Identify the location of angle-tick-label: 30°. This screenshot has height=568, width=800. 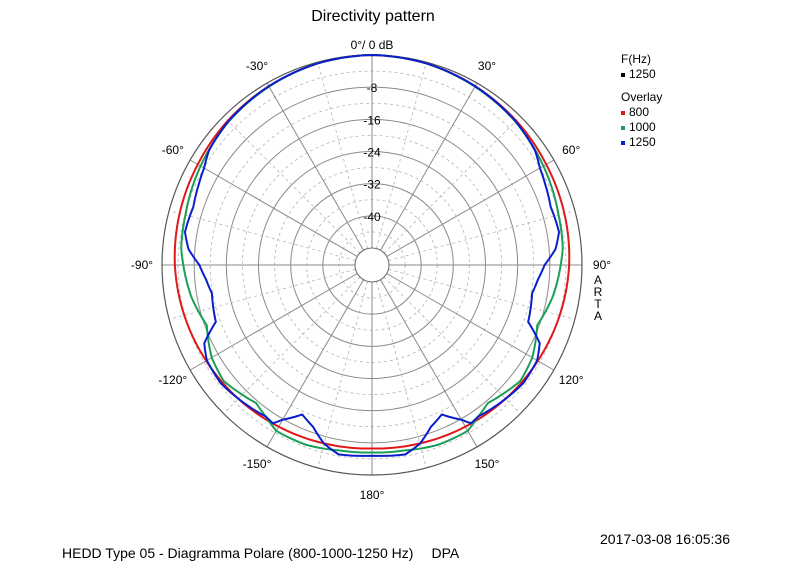
(487, 66).